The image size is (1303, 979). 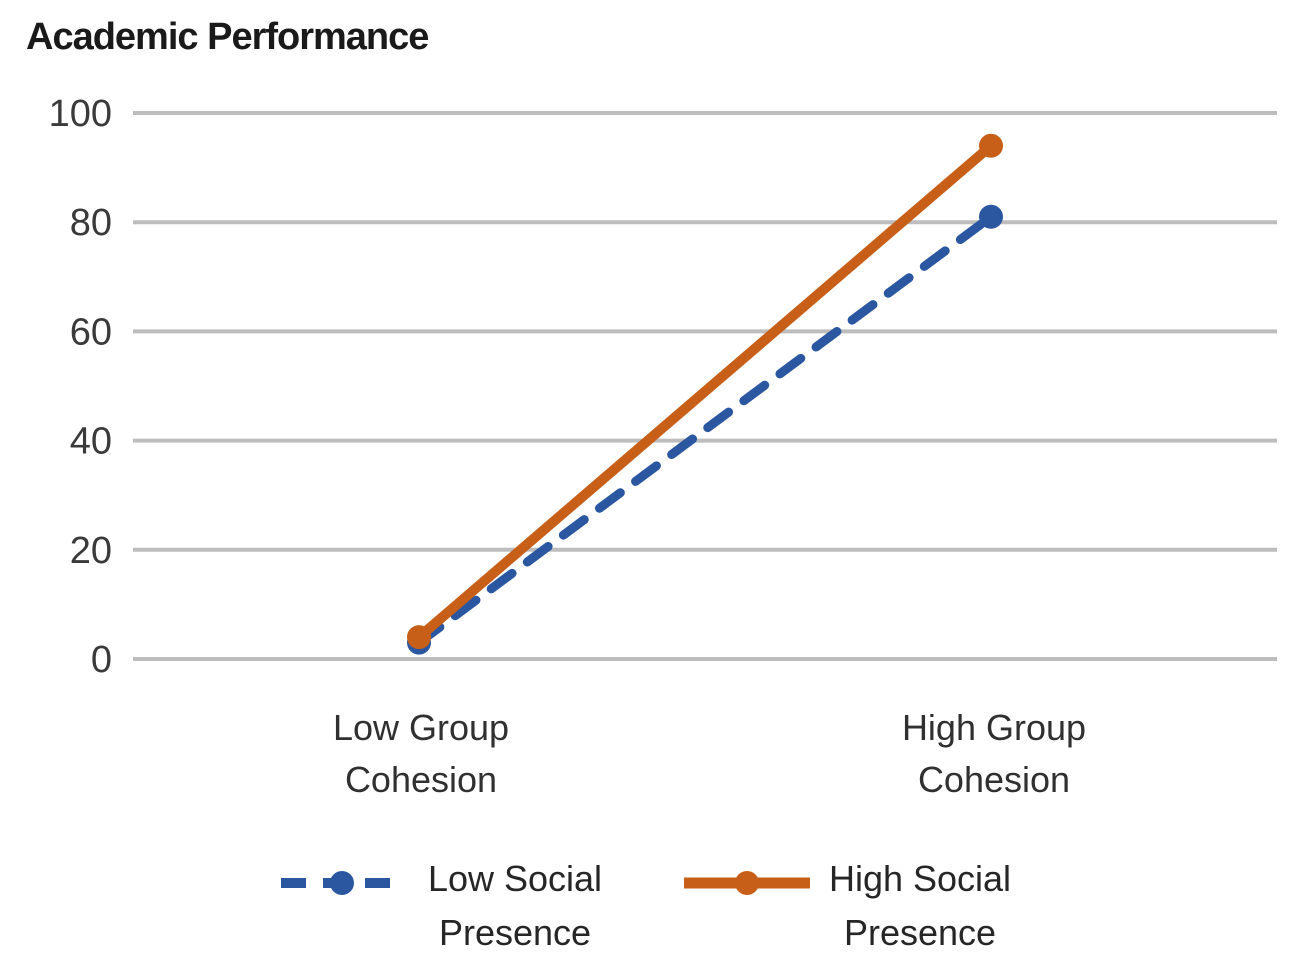 I want to click on y-tick-label: 80, so click(x=91, y=223).